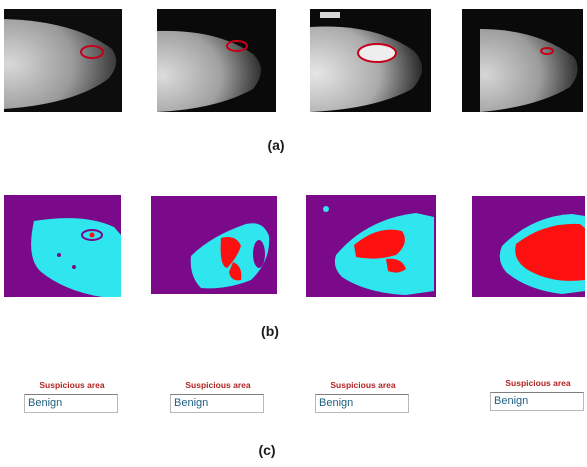  I want to click on result-box-2: Suspicious area Benign, so click(218, 398).